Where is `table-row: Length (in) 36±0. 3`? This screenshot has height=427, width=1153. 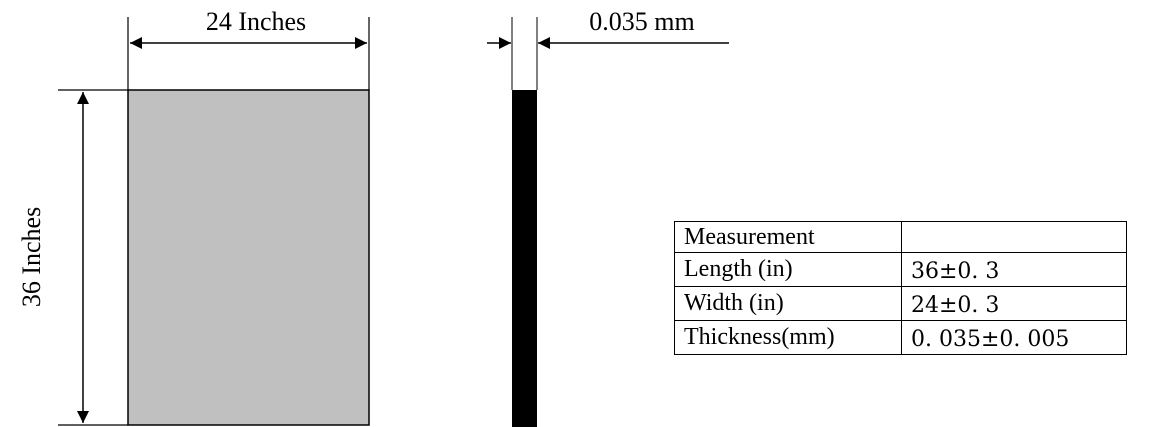 table-row: Length (in) 36±0. 3 is located at coordinates (900, 269).